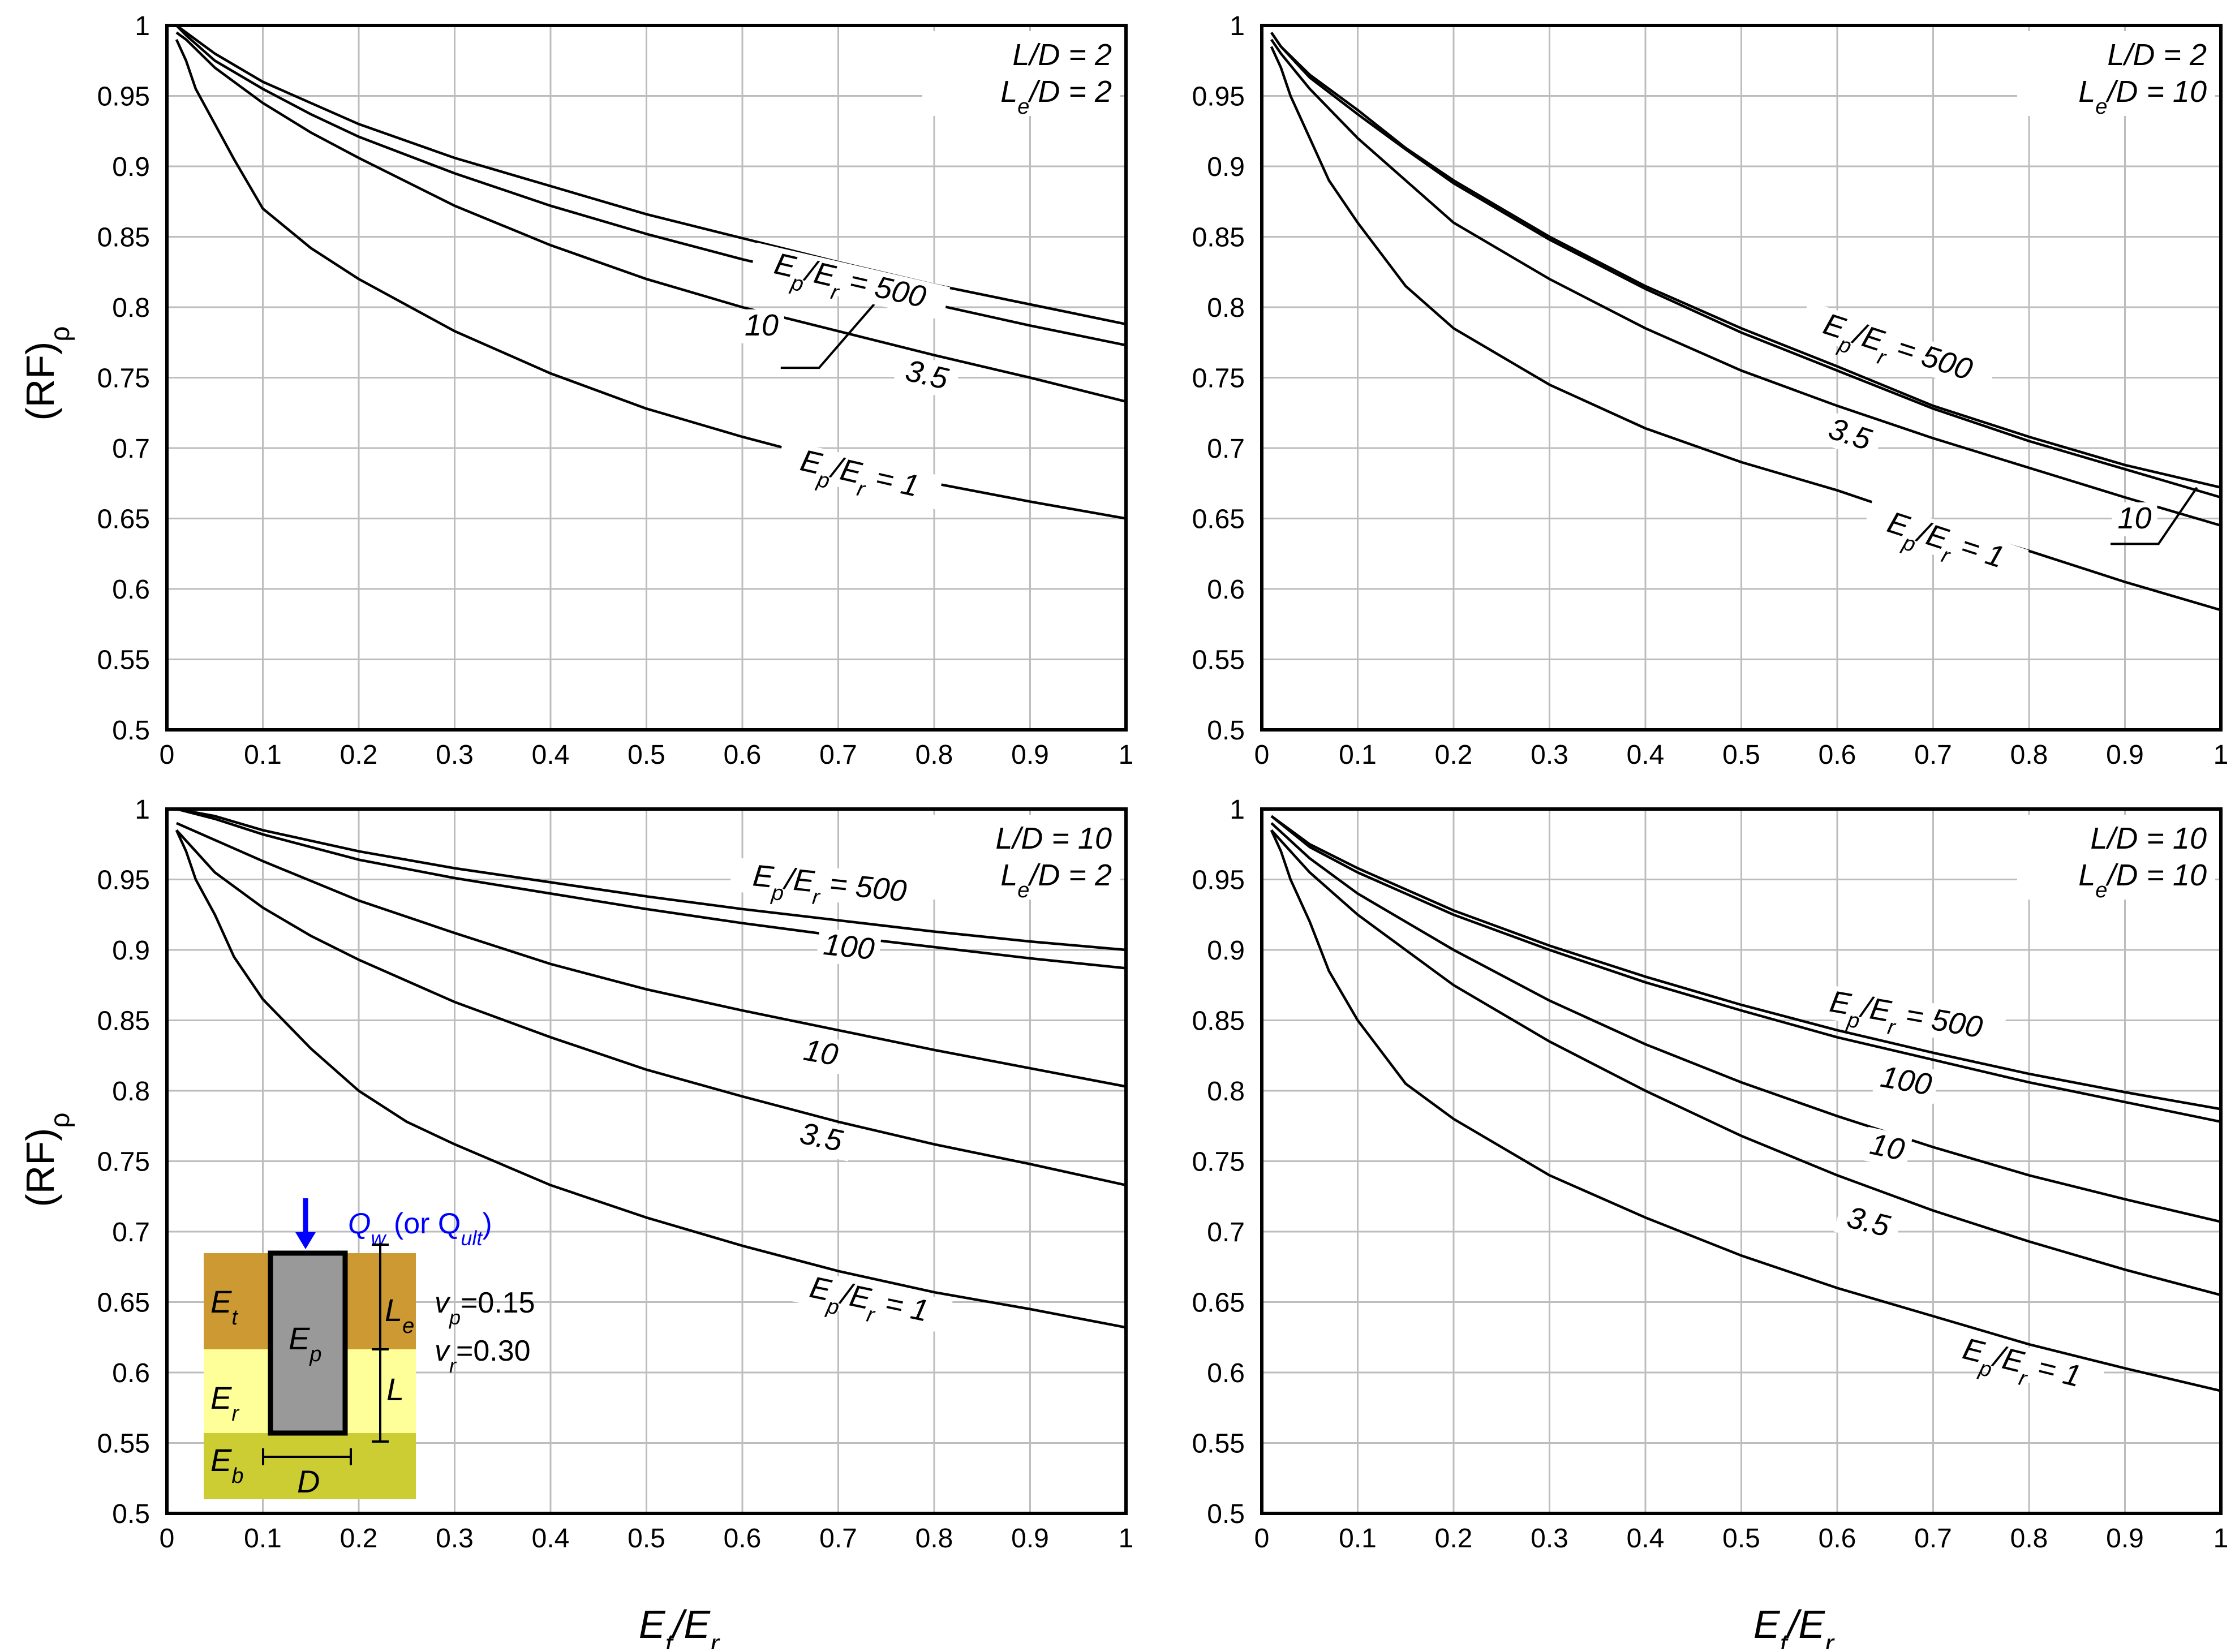  What do you see at coordinates (227, 1465) in the screenshot?
I see `layer-bottom-label: Eb` at bounding box center [227, 1465].